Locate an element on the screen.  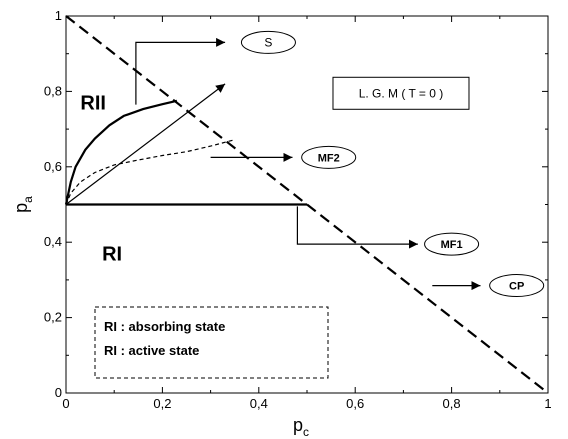
y-tick-label: 0,6 is located at coordinates (53, 166).